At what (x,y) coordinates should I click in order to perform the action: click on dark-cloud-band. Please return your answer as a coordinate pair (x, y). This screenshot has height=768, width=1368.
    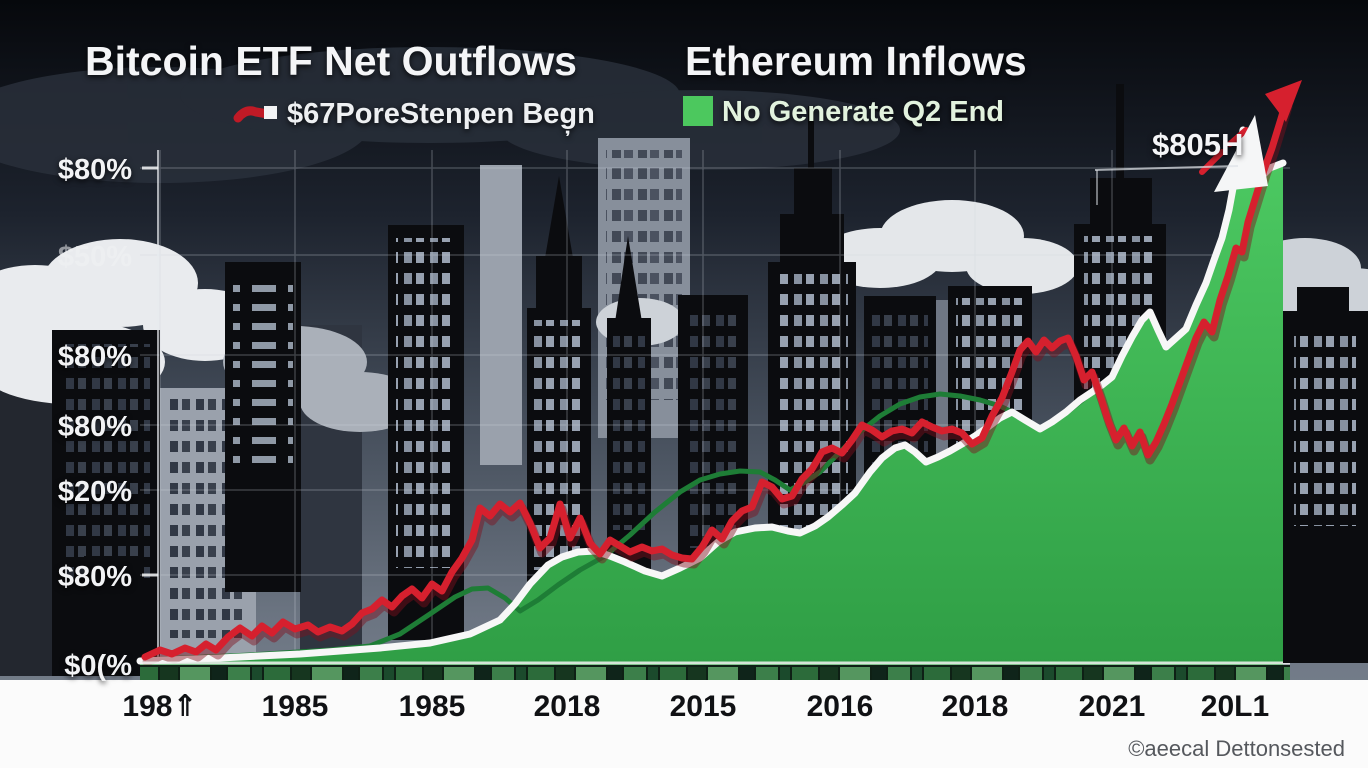
    Looking at the image, I should click on (450, 115).